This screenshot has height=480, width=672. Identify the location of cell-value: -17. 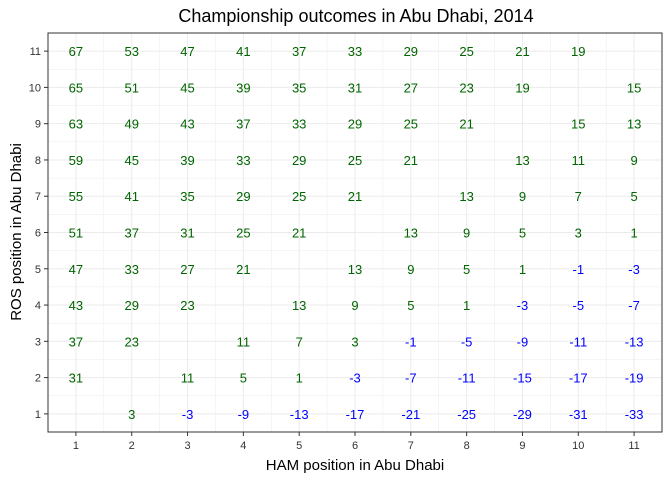
(355, 414).